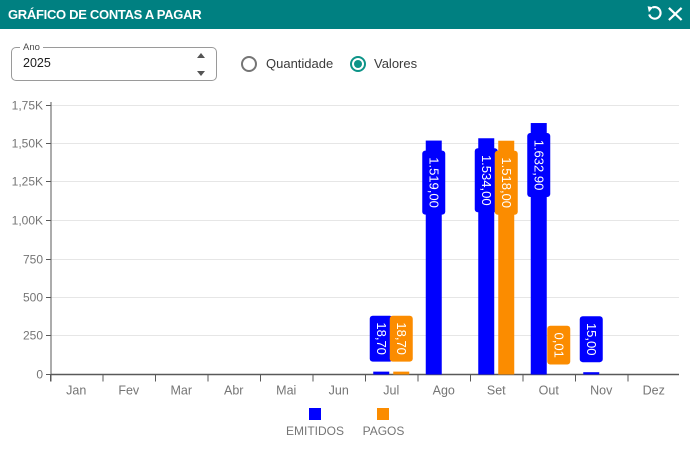 Image resolution: width=690 pixels, height=452 pixels. Describe the element at coordinates (233, 391) in the screenshot. I see `svg-text: Abr` at that location.